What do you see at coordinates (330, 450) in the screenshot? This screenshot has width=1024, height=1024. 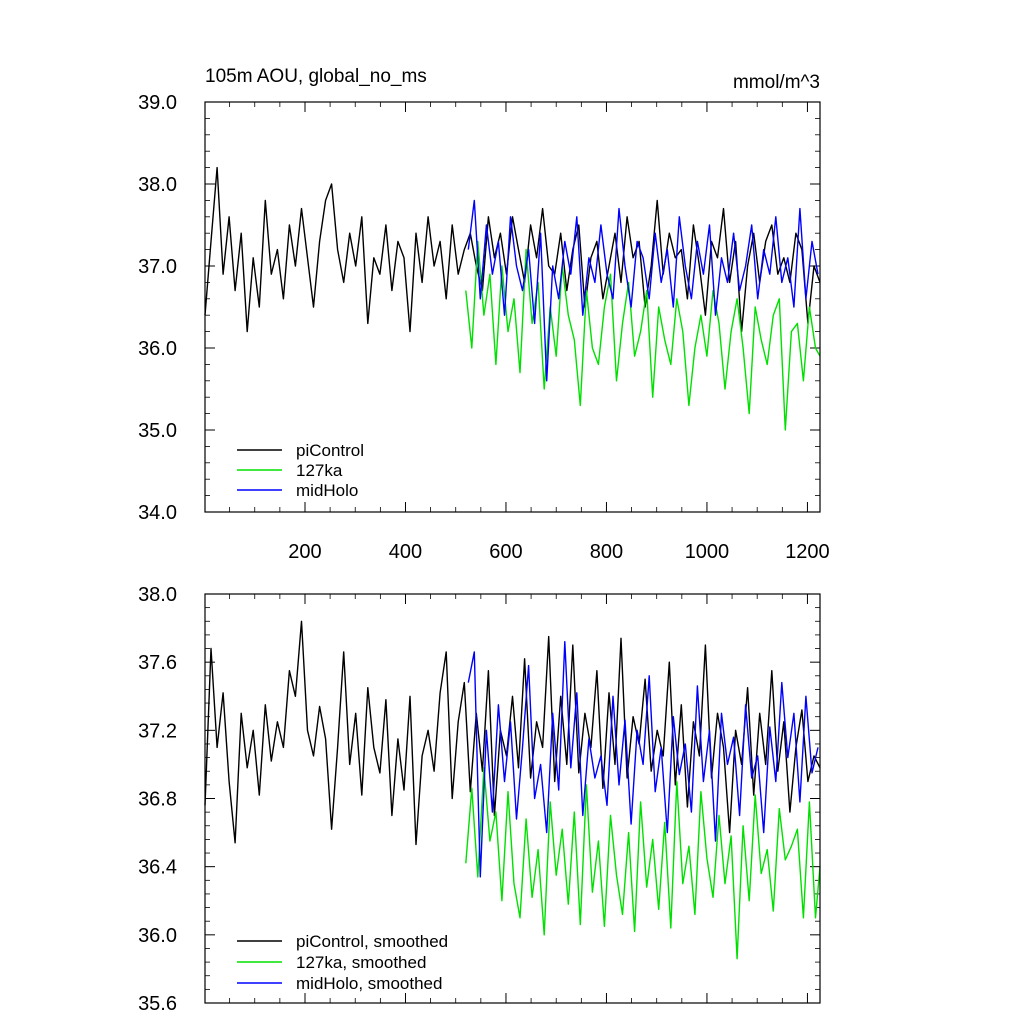 I see `legend-label-picontrol: piControl` at bounding box center [330, 450].